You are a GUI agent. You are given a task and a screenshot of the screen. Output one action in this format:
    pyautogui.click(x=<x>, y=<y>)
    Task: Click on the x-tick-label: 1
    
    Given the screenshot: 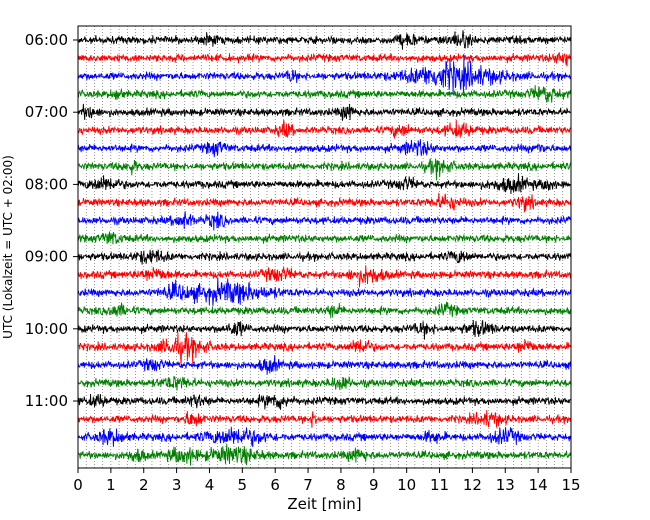 What is the action you would take?
    pyautogui.click(x=111, y=485)
    